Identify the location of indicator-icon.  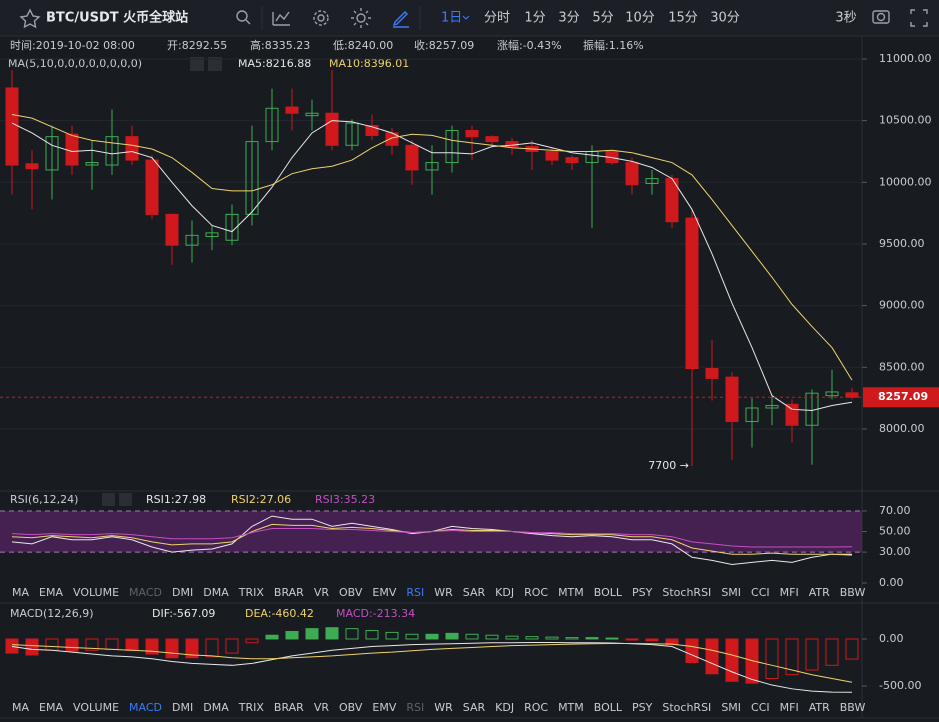
(281, 18).